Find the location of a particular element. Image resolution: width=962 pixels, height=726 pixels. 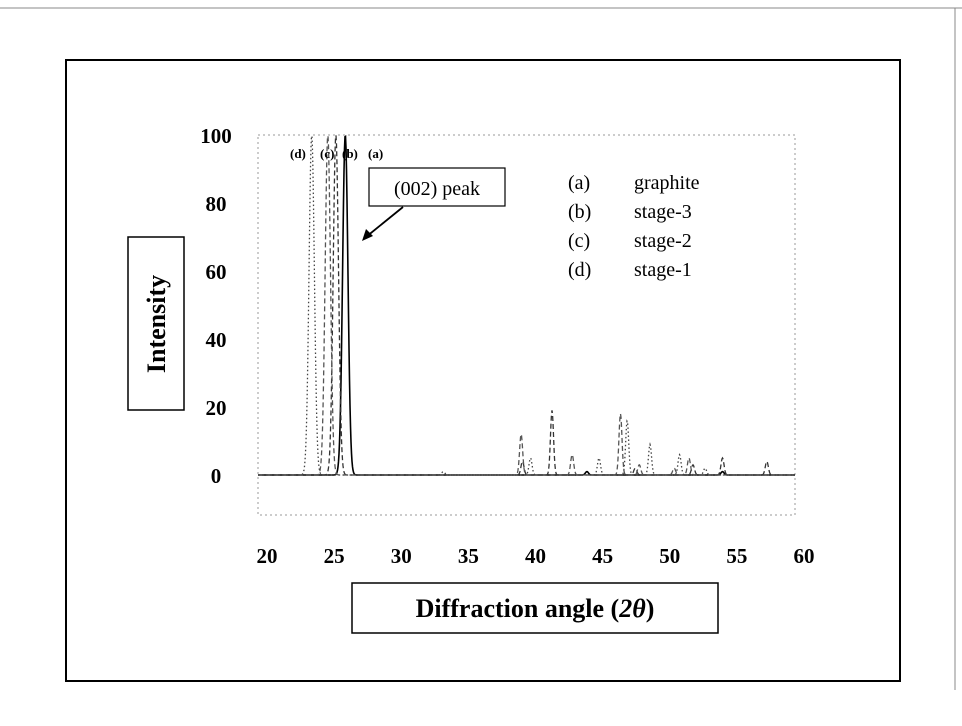

annotation-text: (002) peak is located at coordinates (437, 189).